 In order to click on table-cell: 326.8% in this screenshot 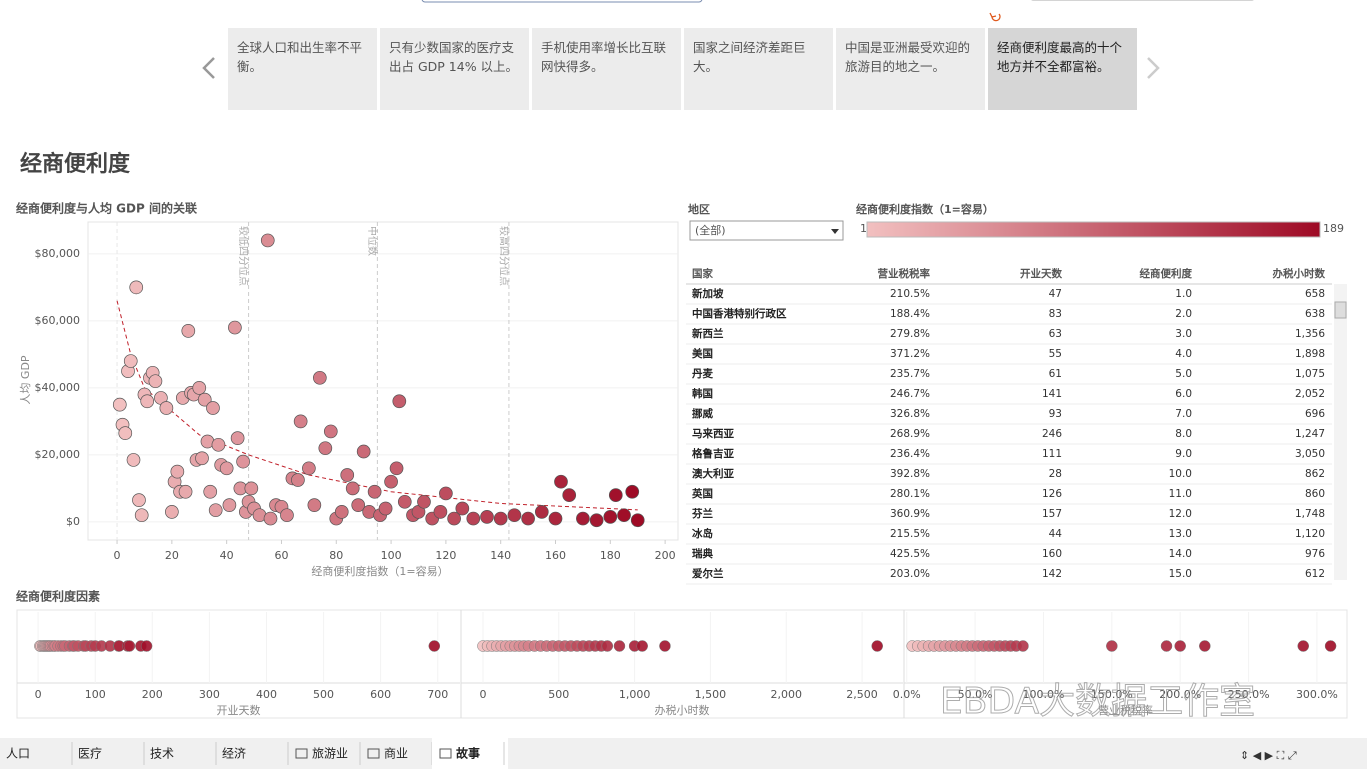, I will do `click(910, 414)`.